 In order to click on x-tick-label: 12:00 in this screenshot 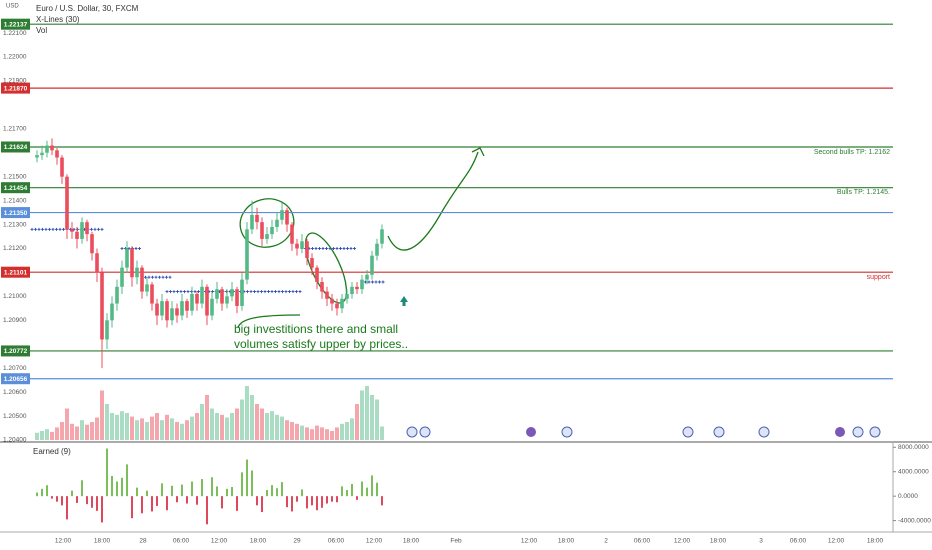, I will do `click(219, 541)`.